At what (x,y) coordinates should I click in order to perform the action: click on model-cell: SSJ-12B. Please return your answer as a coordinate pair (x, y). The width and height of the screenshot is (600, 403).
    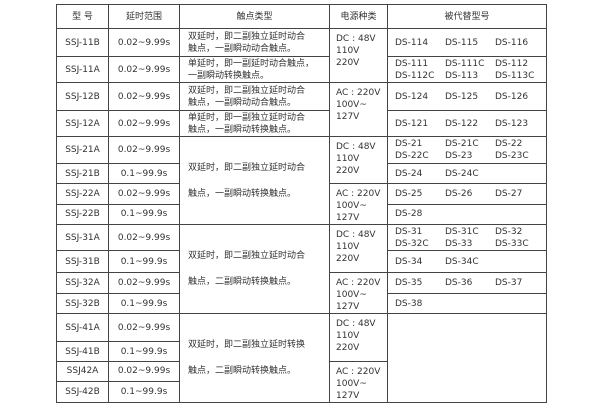
    Looking at the image, I should click on (82, 96).